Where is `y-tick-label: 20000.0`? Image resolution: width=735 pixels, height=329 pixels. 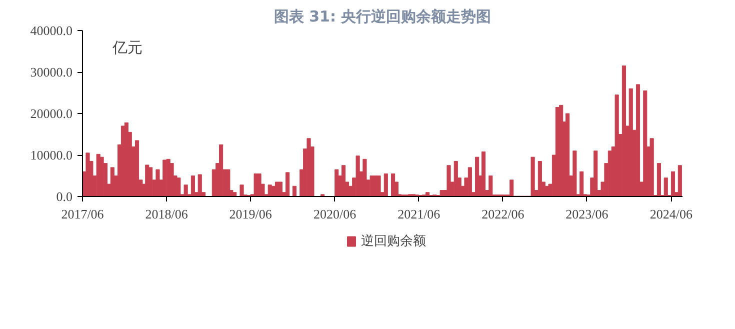
y-tick-label: 20000.0 is located at coordinates (51, 113).